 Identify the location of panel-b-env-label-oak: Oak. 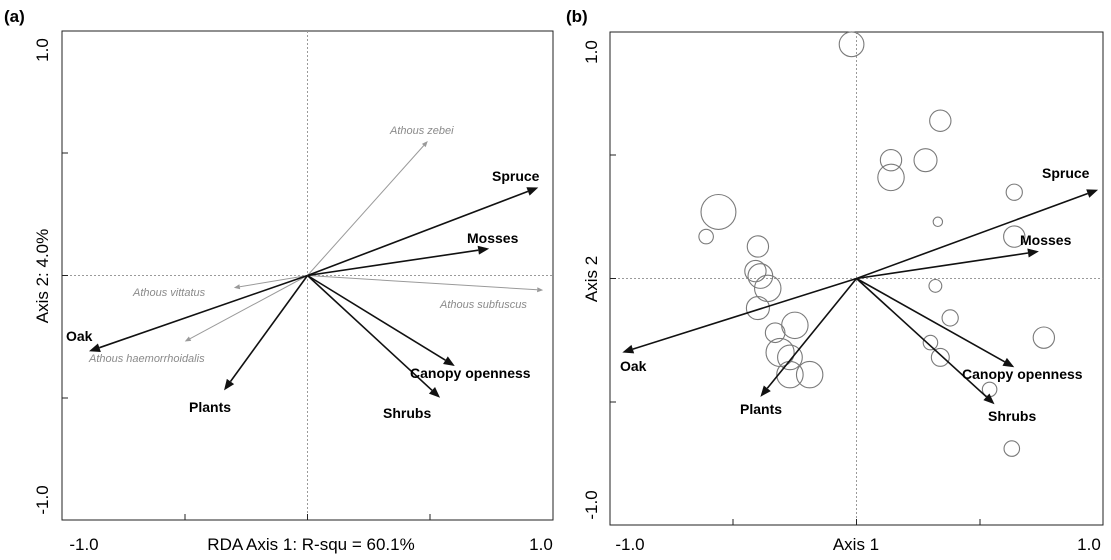
(633, 366).